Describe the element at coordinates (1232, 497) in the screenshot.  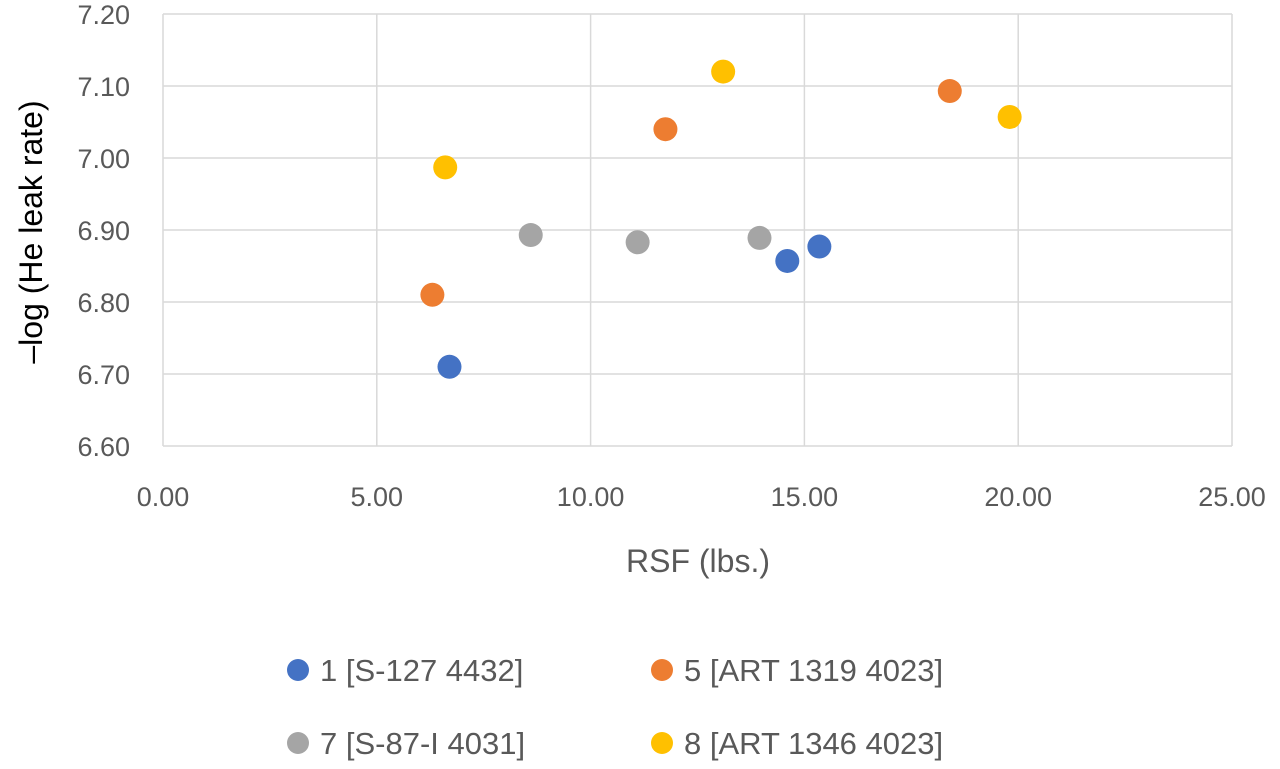
I see `x-tick-label: 25.00` at that location.